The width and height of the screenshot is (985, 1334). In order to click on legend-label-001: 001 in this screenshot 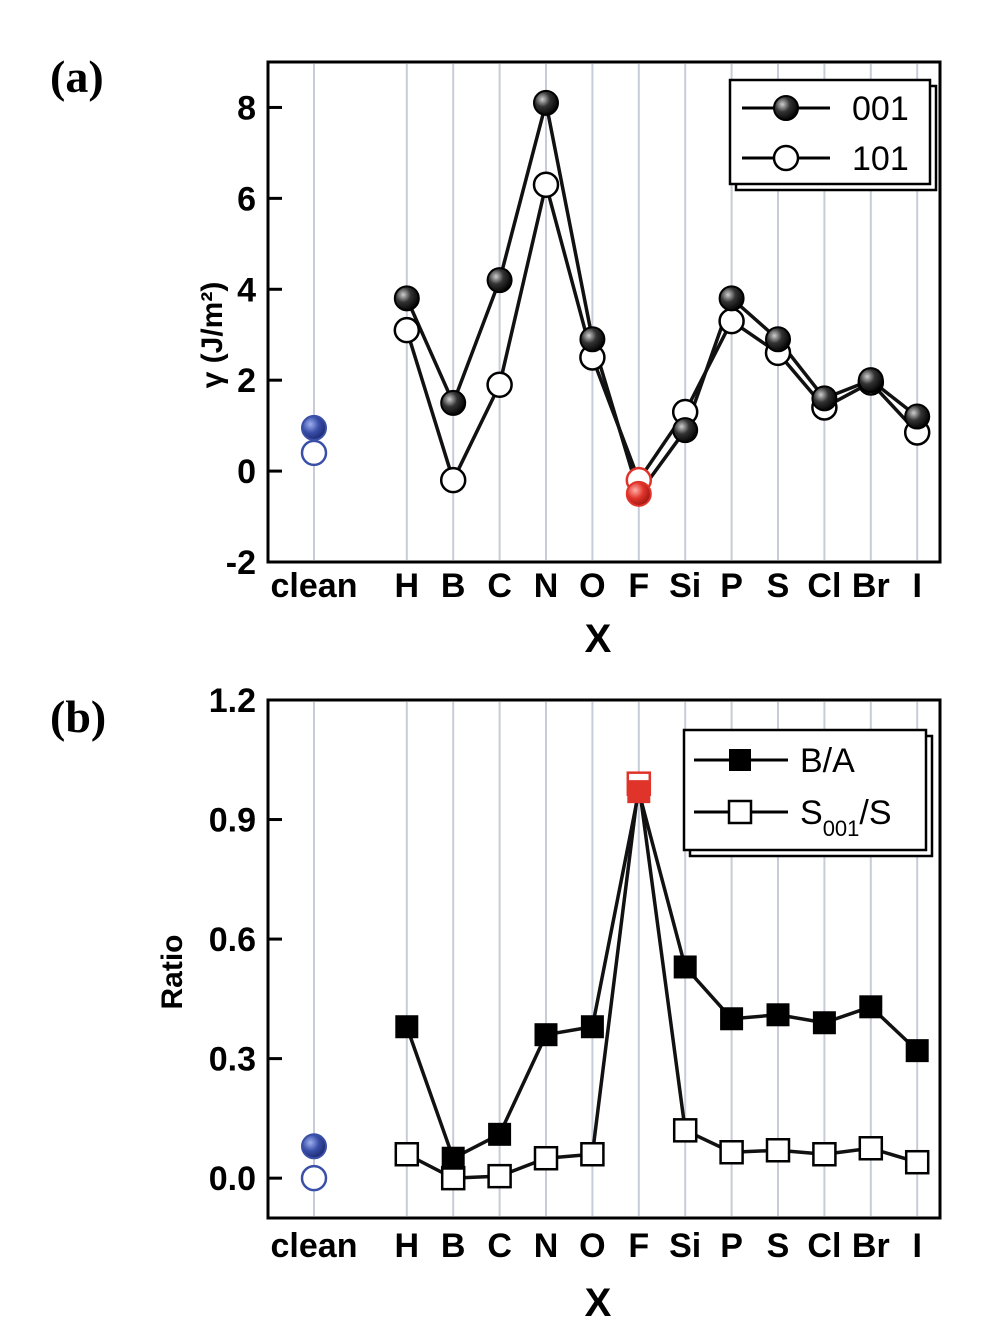, I will do `click(880, 109)`.